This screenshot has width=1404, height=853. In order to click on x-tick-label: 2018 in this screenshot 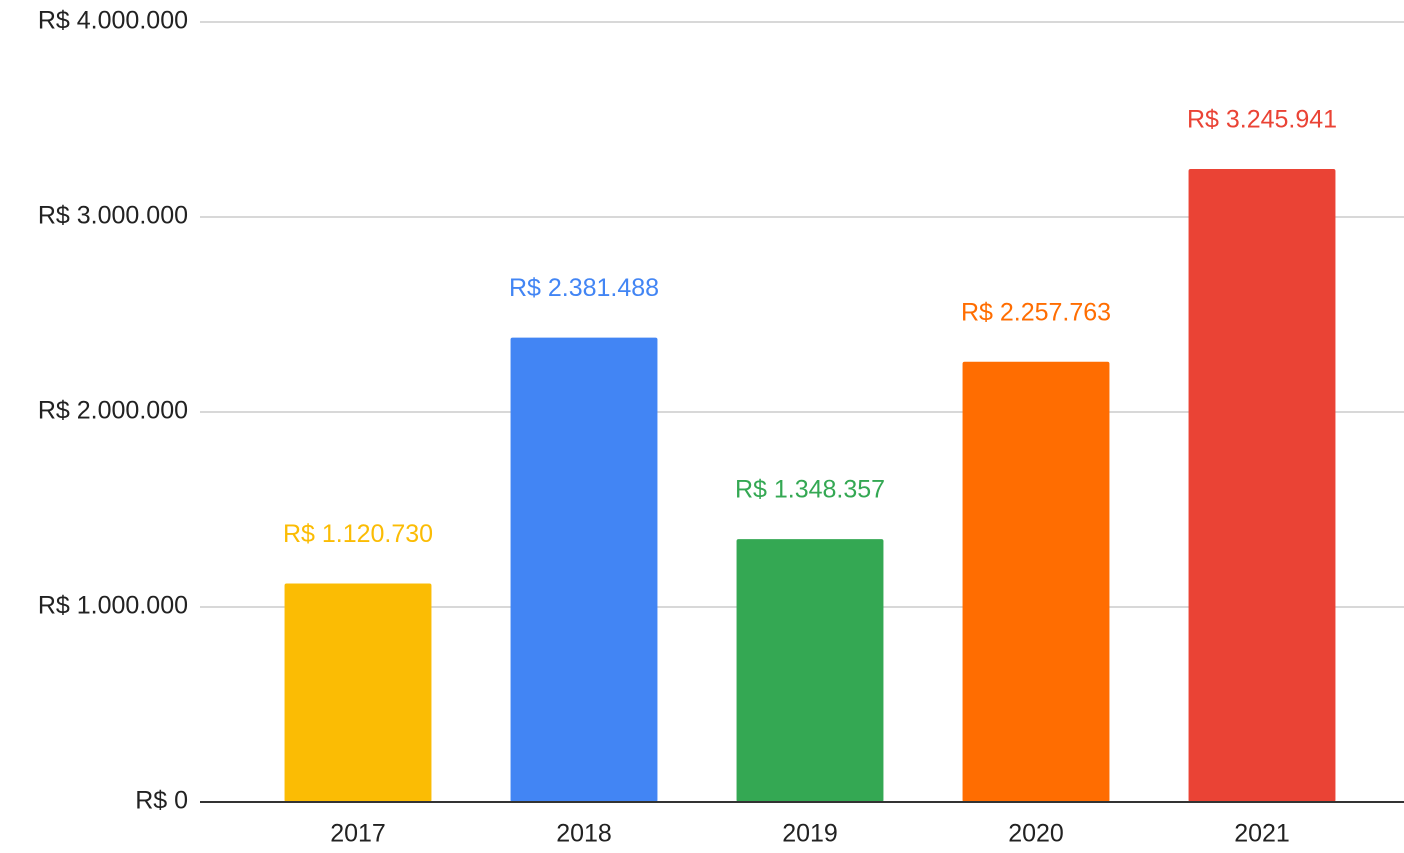, I will do `click(584, 834)`.